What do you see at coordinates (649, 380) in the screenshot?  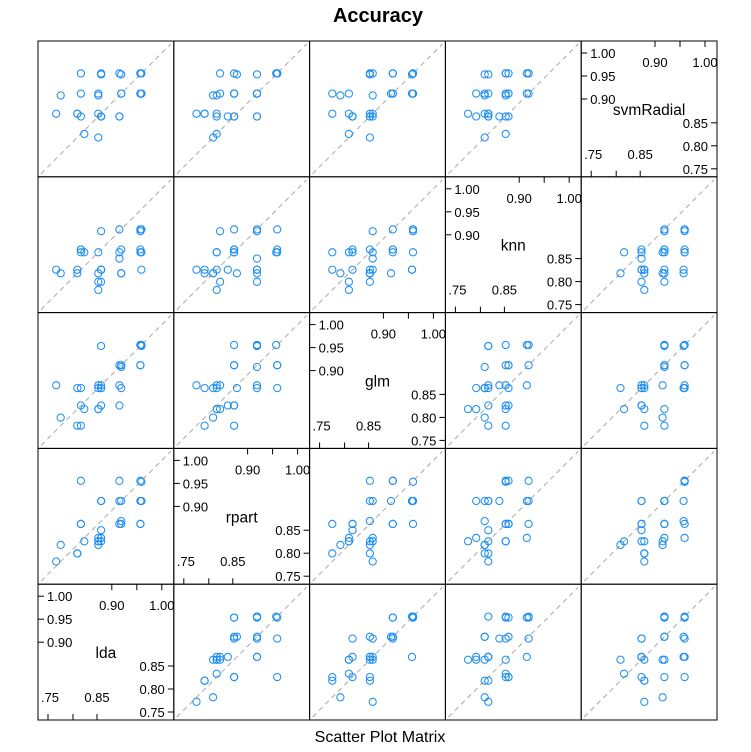 I see `matrix-cell-glm-vs-svmRadial` at bounding box center [649, 380].